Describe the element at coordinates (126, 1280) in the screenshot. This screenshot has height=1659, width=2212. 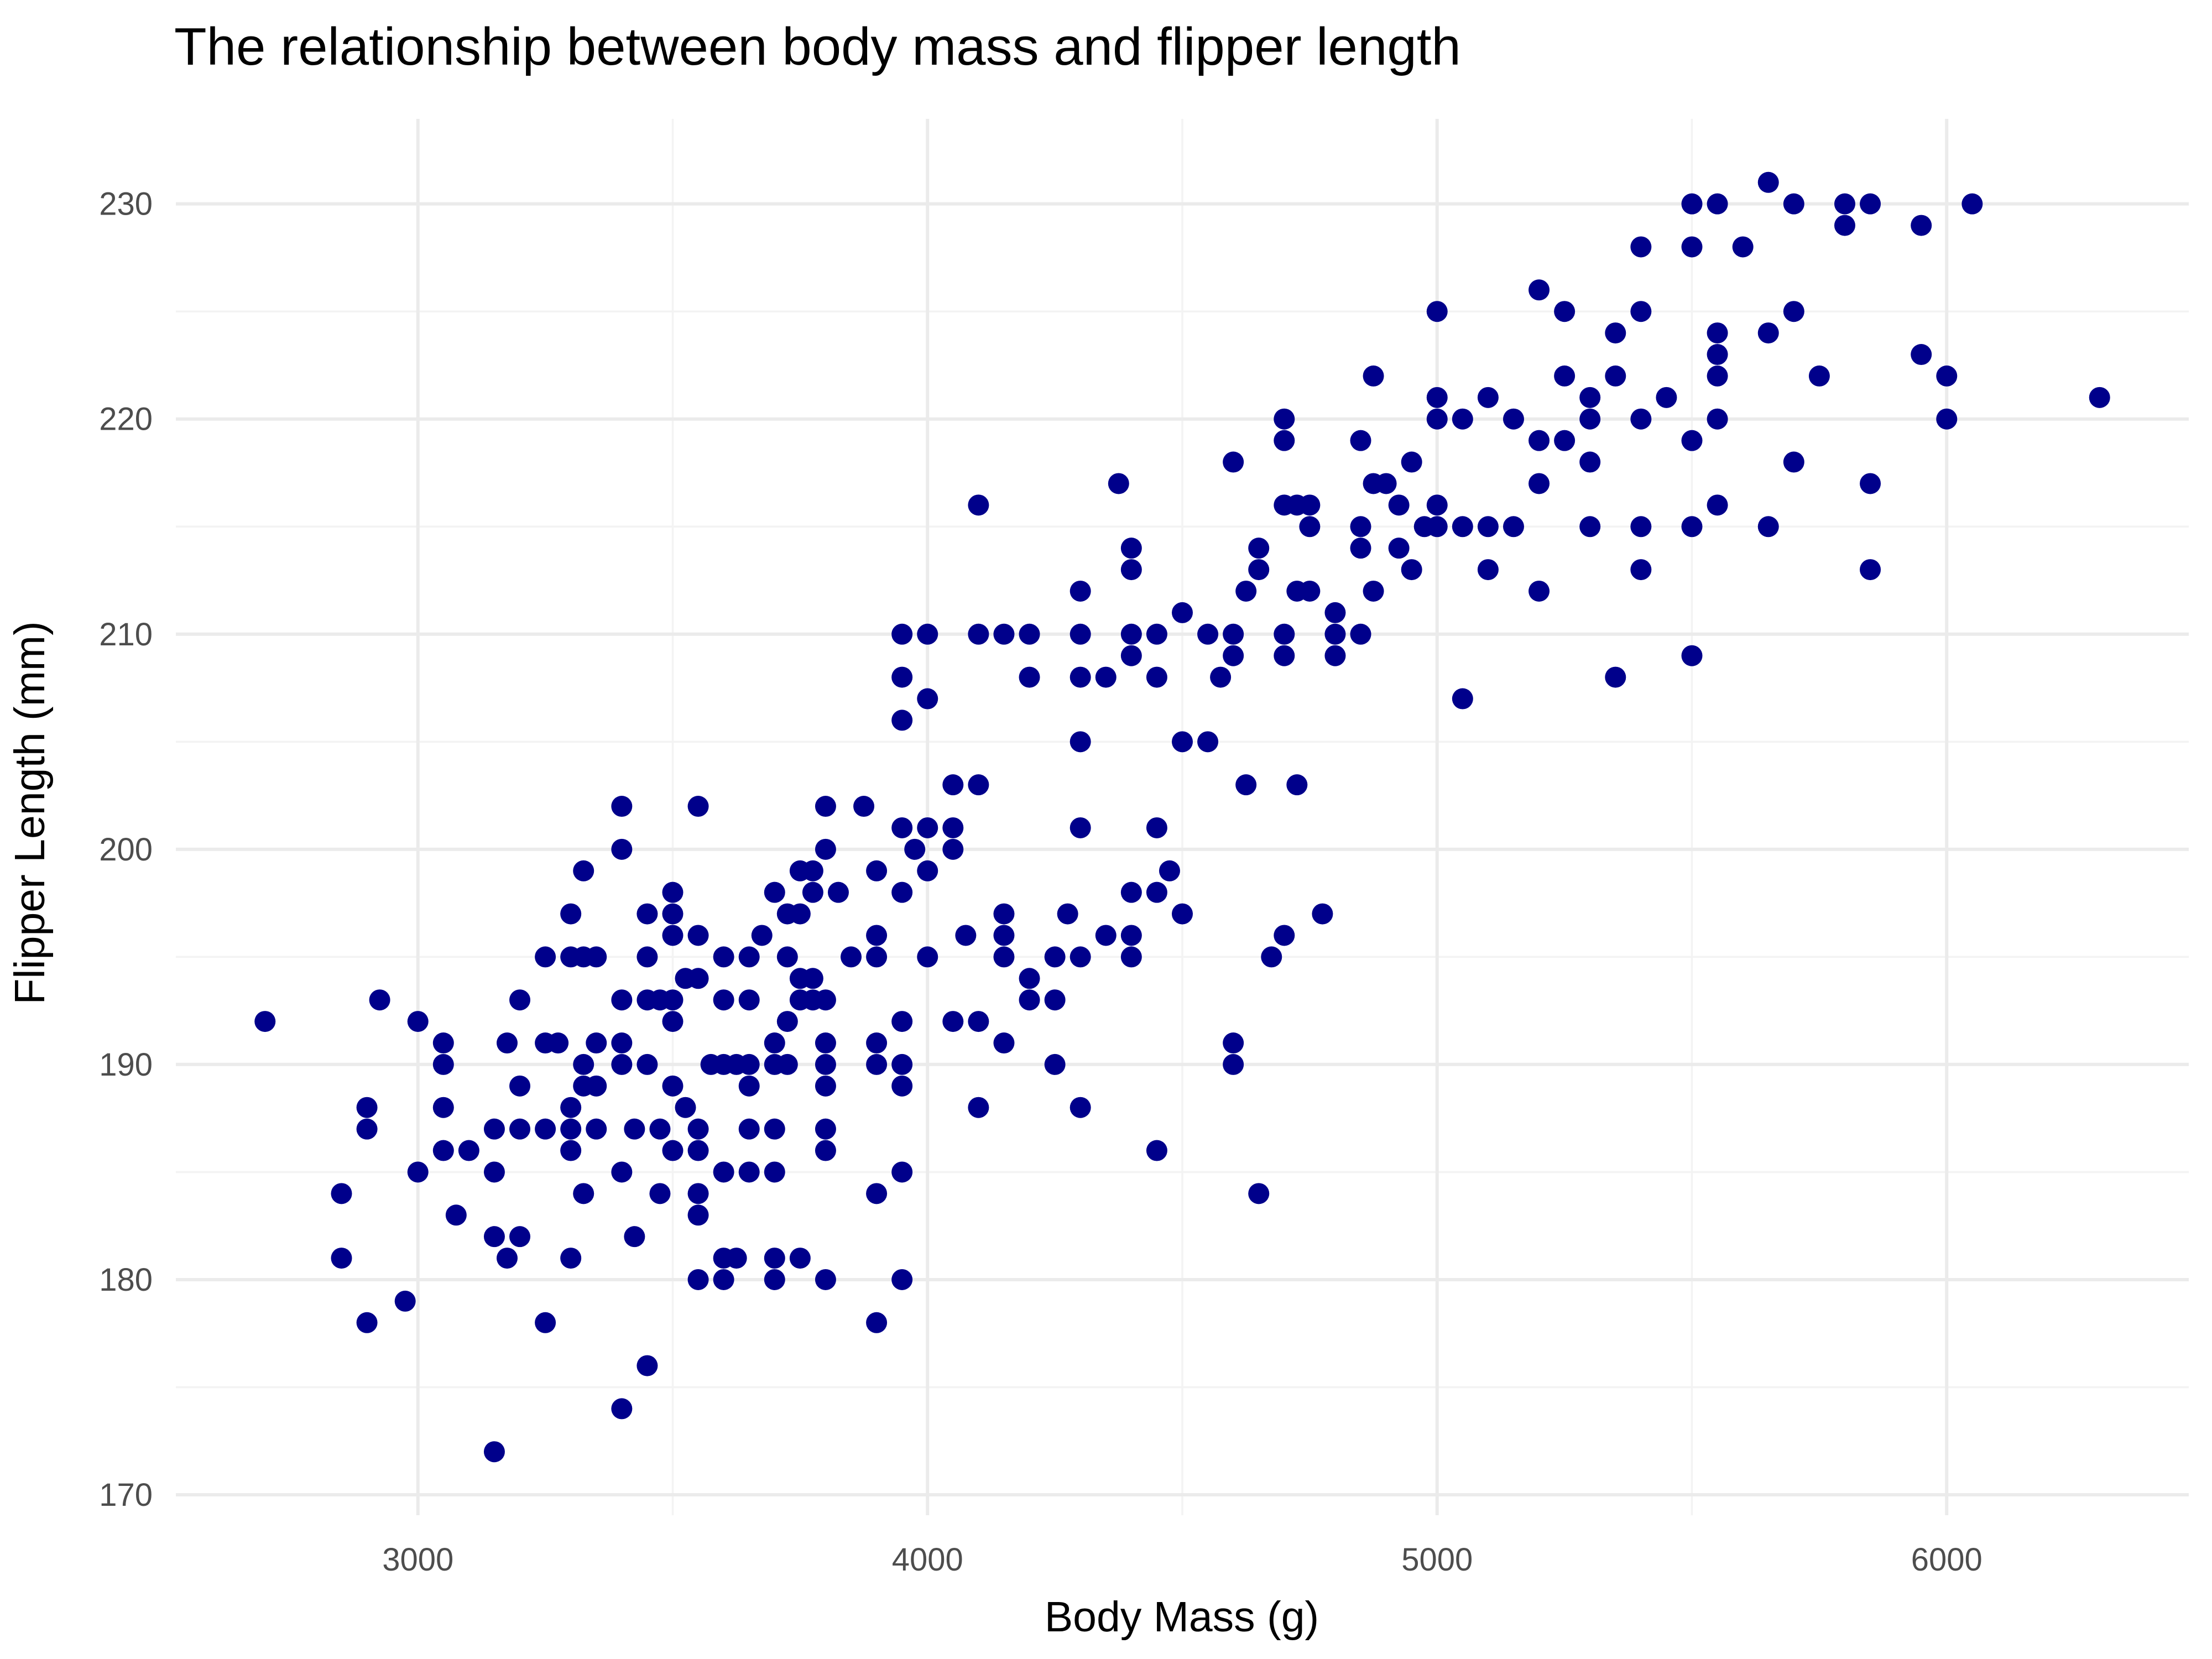
I see `y-tick-label: 180` at that location.